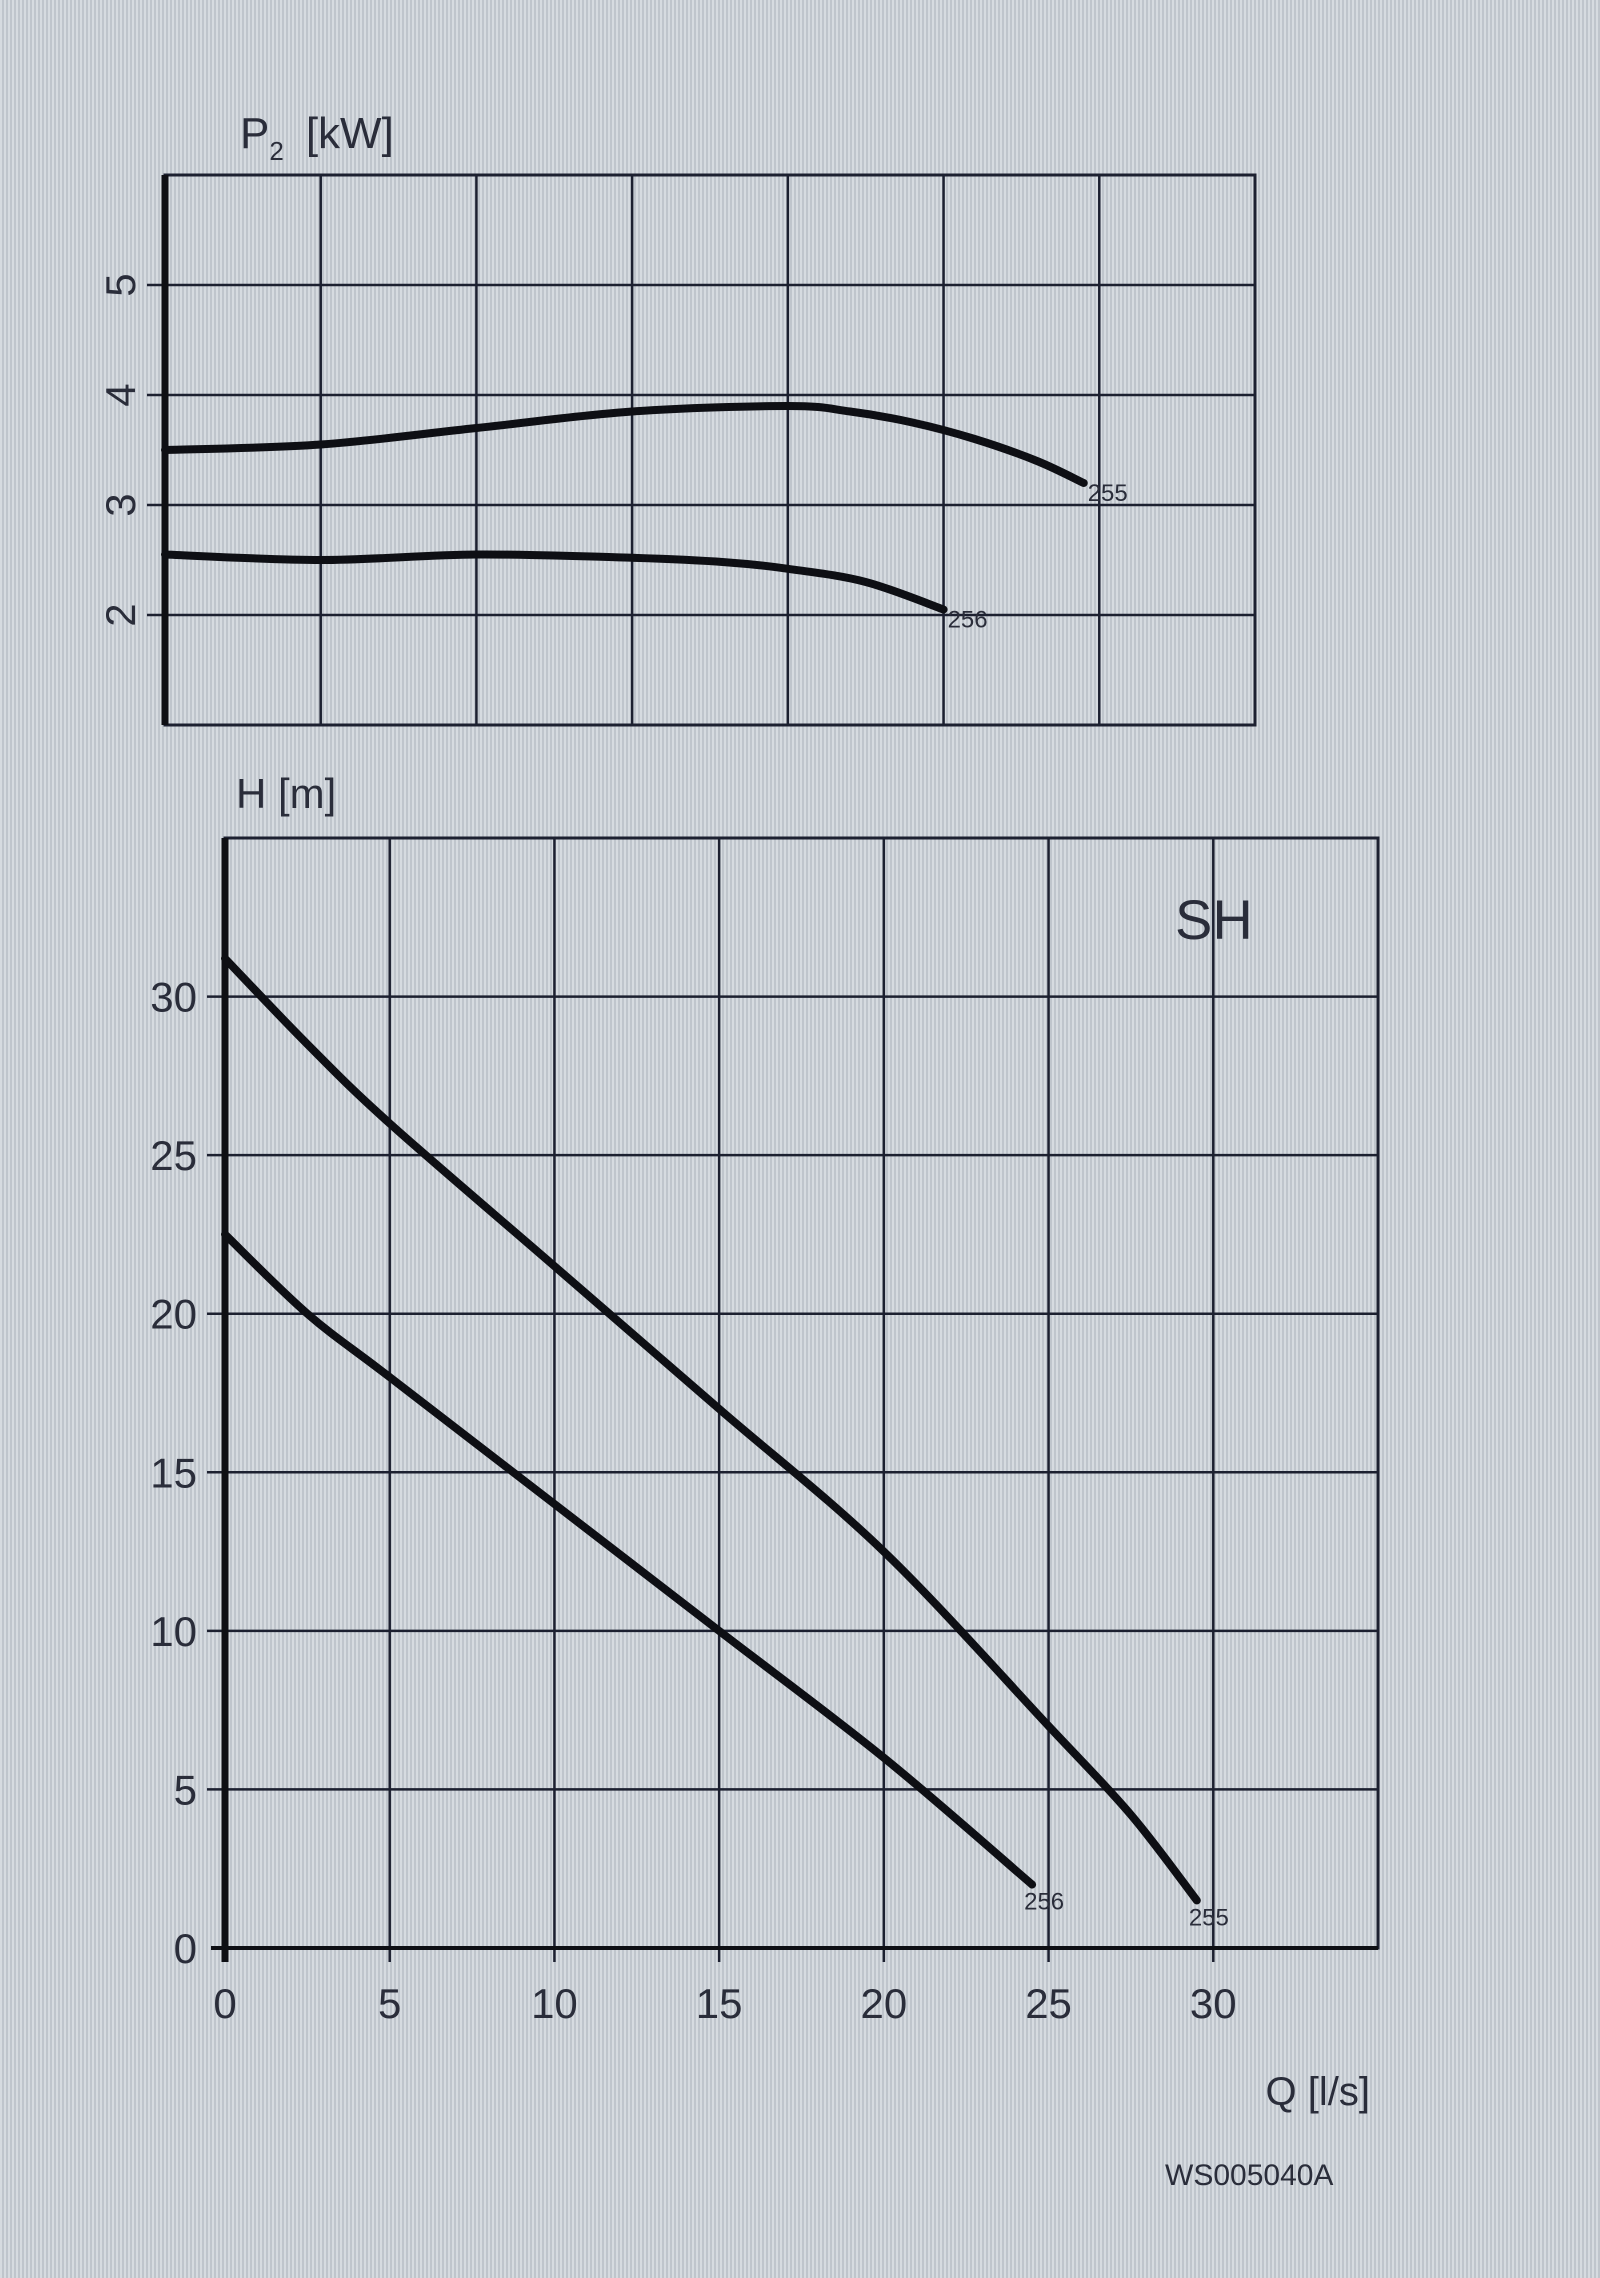  Describe the element at coordinates (224, 2003) in the screenshot. I see `x-tick-label: 0` at that location.